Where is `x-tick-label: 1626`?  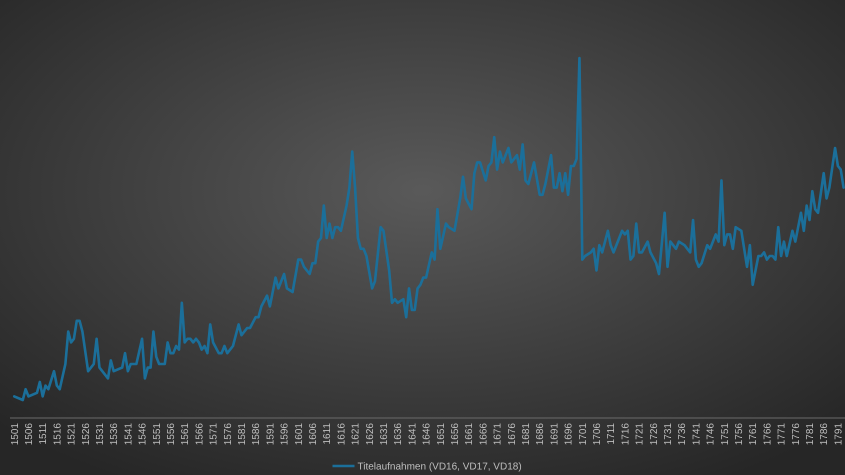 x-tick-label: 1626 is located at coordinates (370, 434).